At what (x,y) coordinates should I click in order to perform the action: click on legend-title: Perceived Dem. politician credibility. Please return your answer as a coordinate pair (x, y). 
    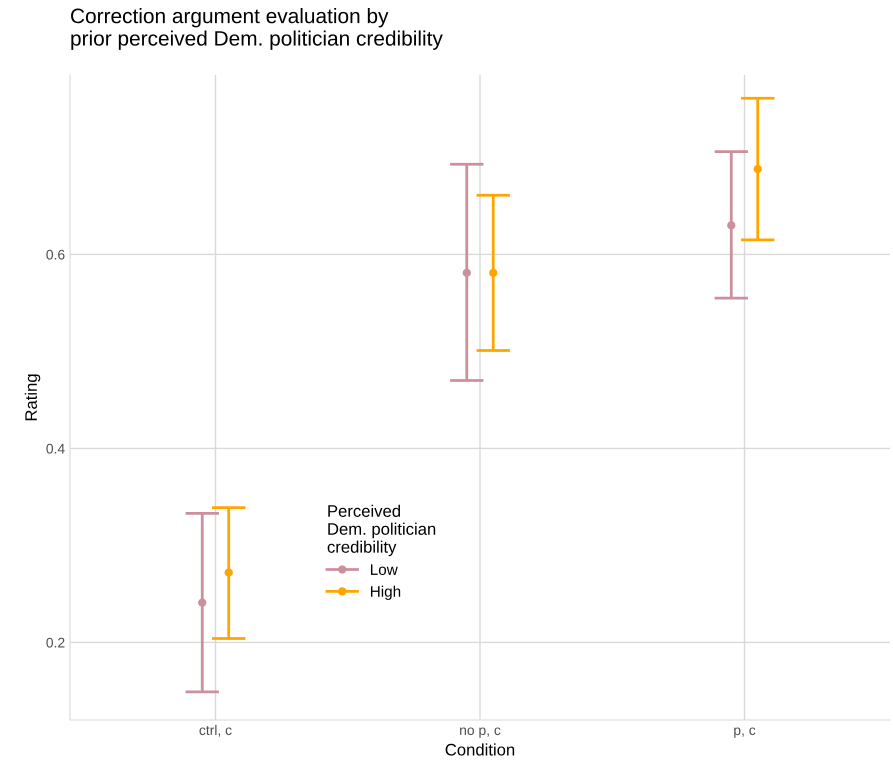
    Looking at the image, I should click on (382, 530).